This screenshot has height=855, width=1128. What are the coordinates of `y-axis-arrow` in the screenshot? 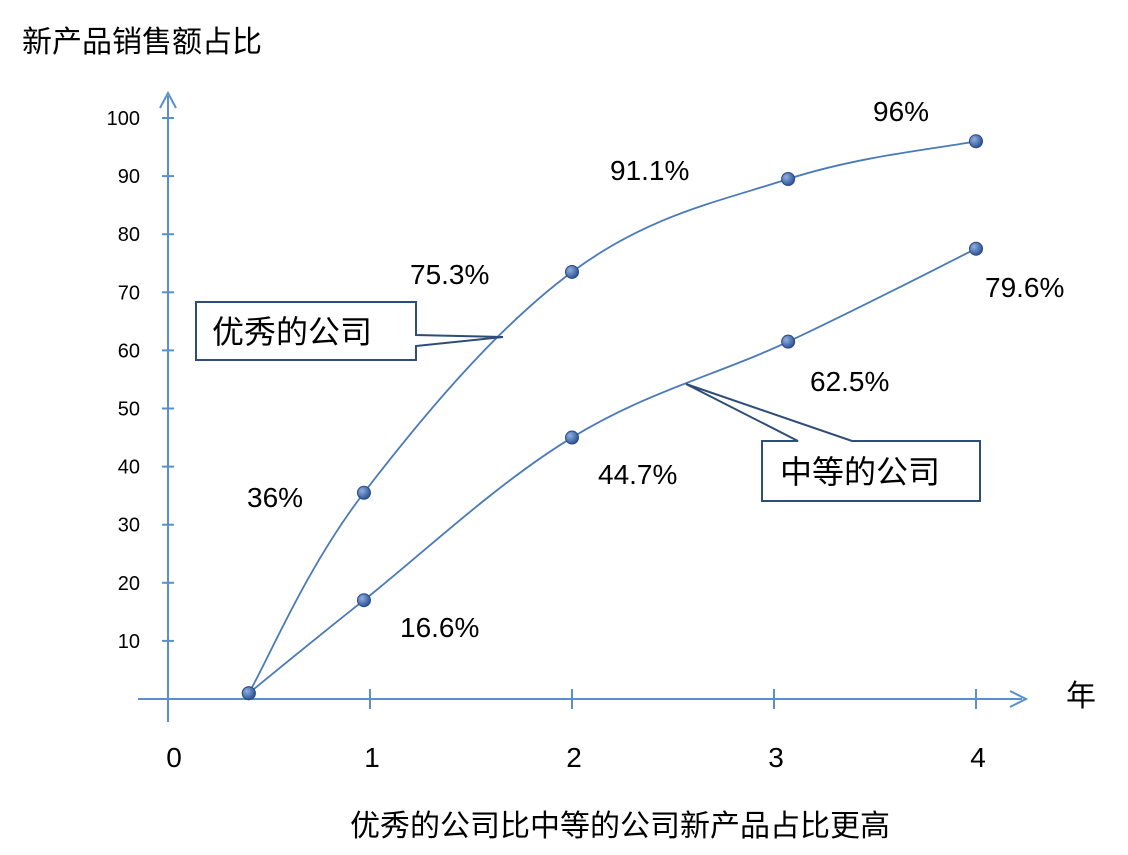 It's located at (168, 99).